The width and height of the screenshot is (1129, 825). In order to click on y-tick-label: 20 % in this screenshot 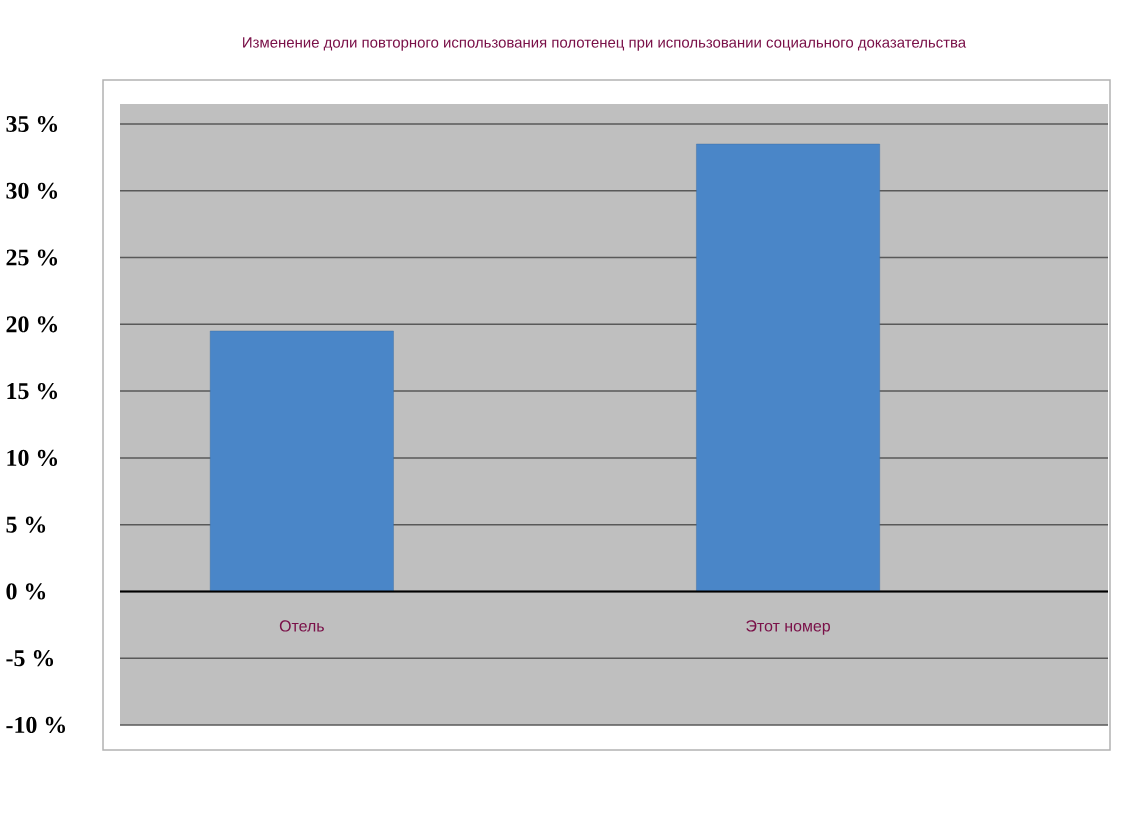, I will do `click(32, 324)`.